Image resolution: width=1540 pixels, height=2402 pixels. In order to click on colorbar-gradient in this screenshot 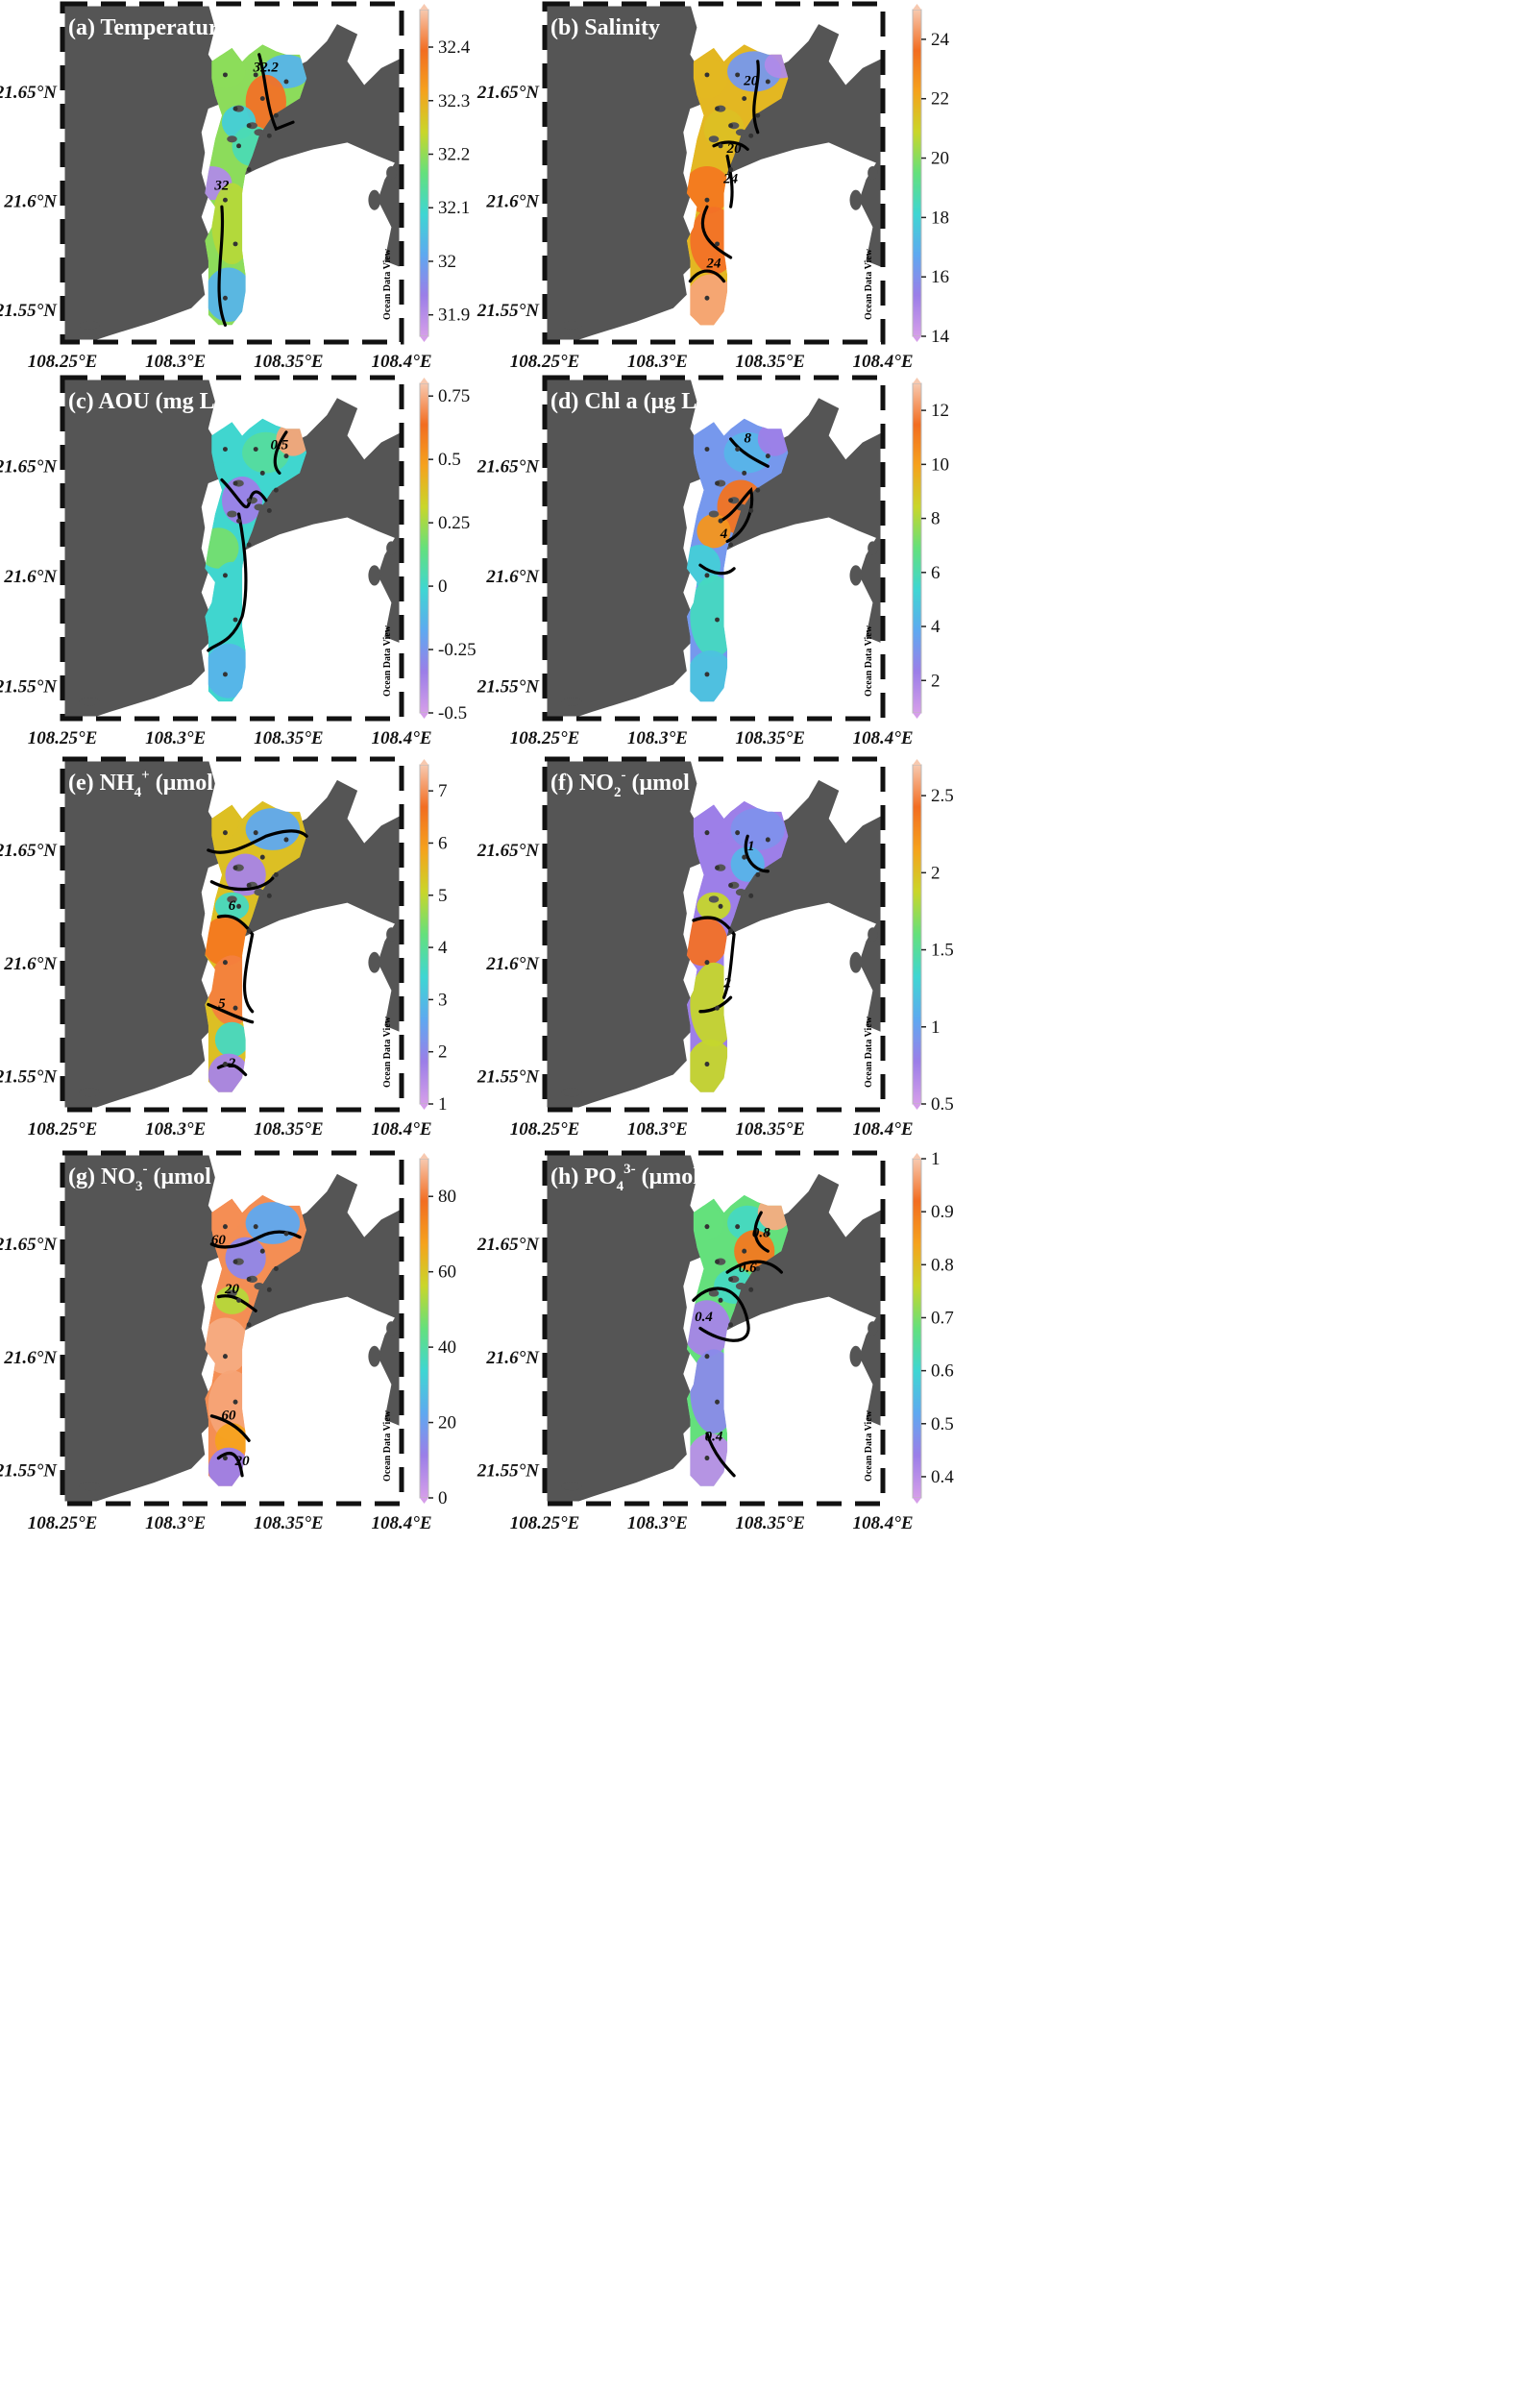, I will do `click(424, 1328)`.